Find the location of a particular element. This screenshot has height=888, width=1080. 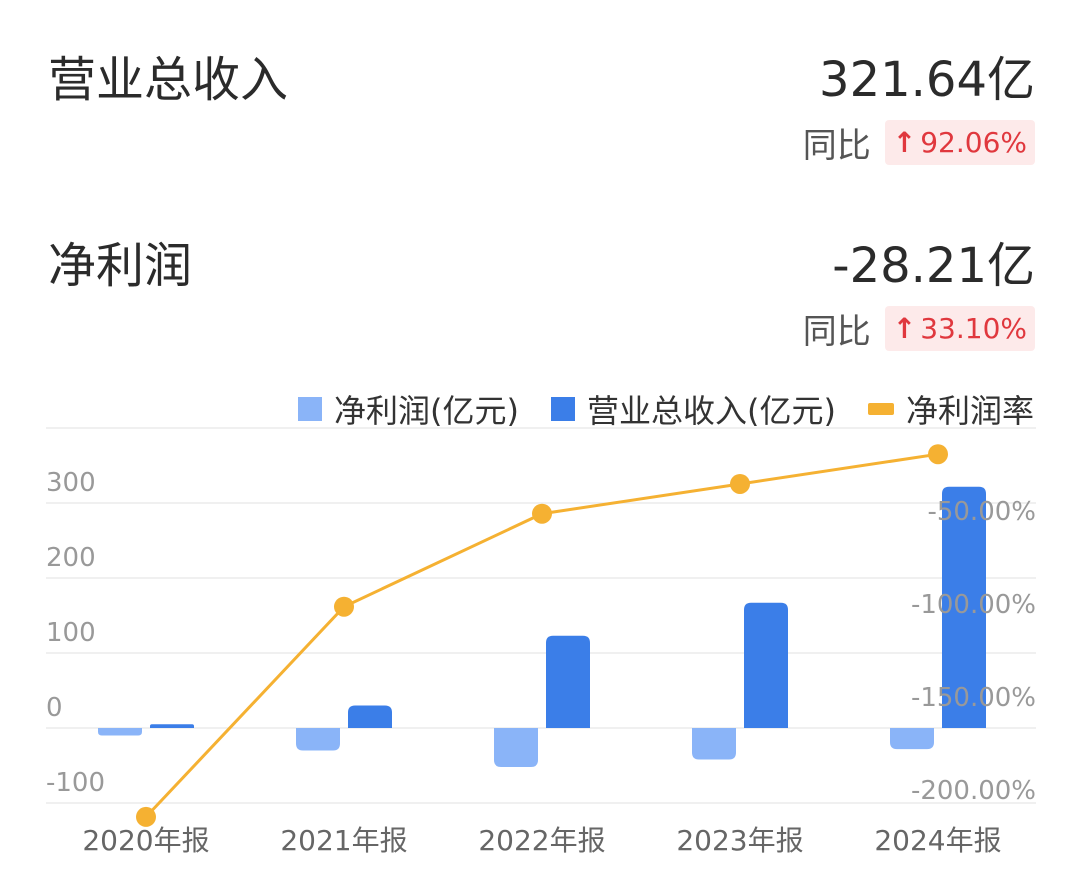

legend-swatch-margin is located at coordinates (880, 409).